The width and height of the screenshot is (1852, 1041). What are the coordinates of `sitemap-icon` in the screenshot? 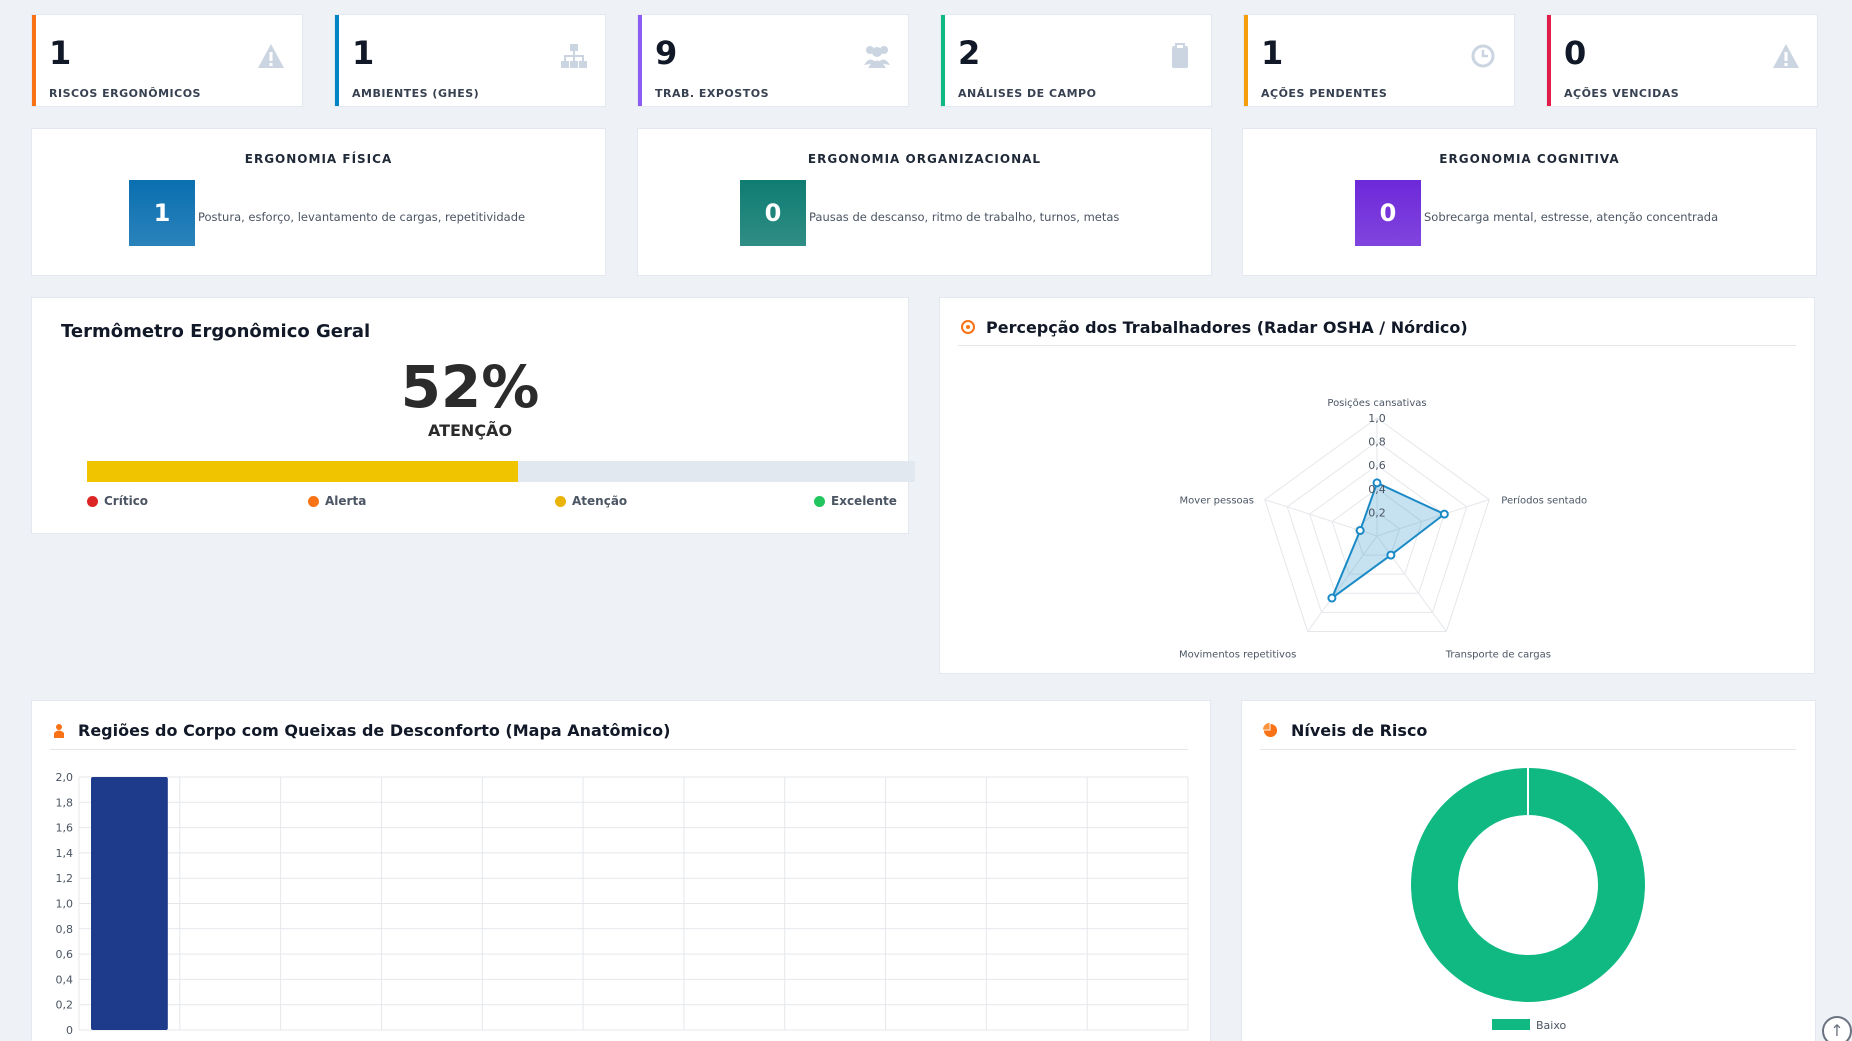 It's located at (574, 56).